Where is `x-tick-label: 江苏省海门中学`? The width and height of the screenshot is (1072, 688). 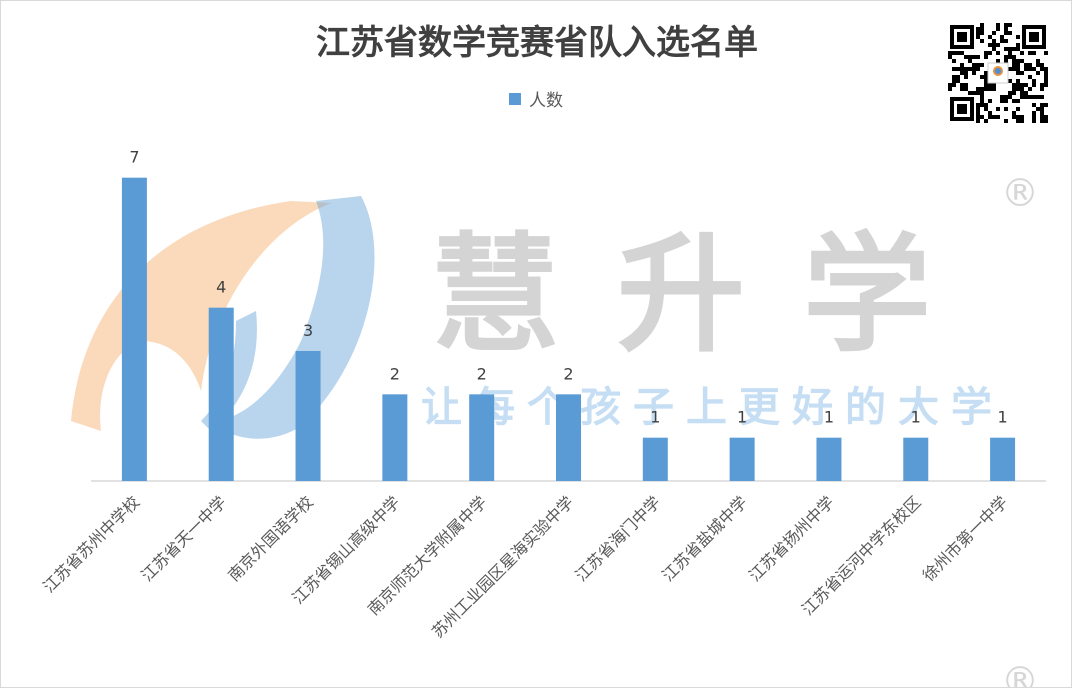
x-tick-label: 江苏省海门中学 is located at coordinates (618, 538).